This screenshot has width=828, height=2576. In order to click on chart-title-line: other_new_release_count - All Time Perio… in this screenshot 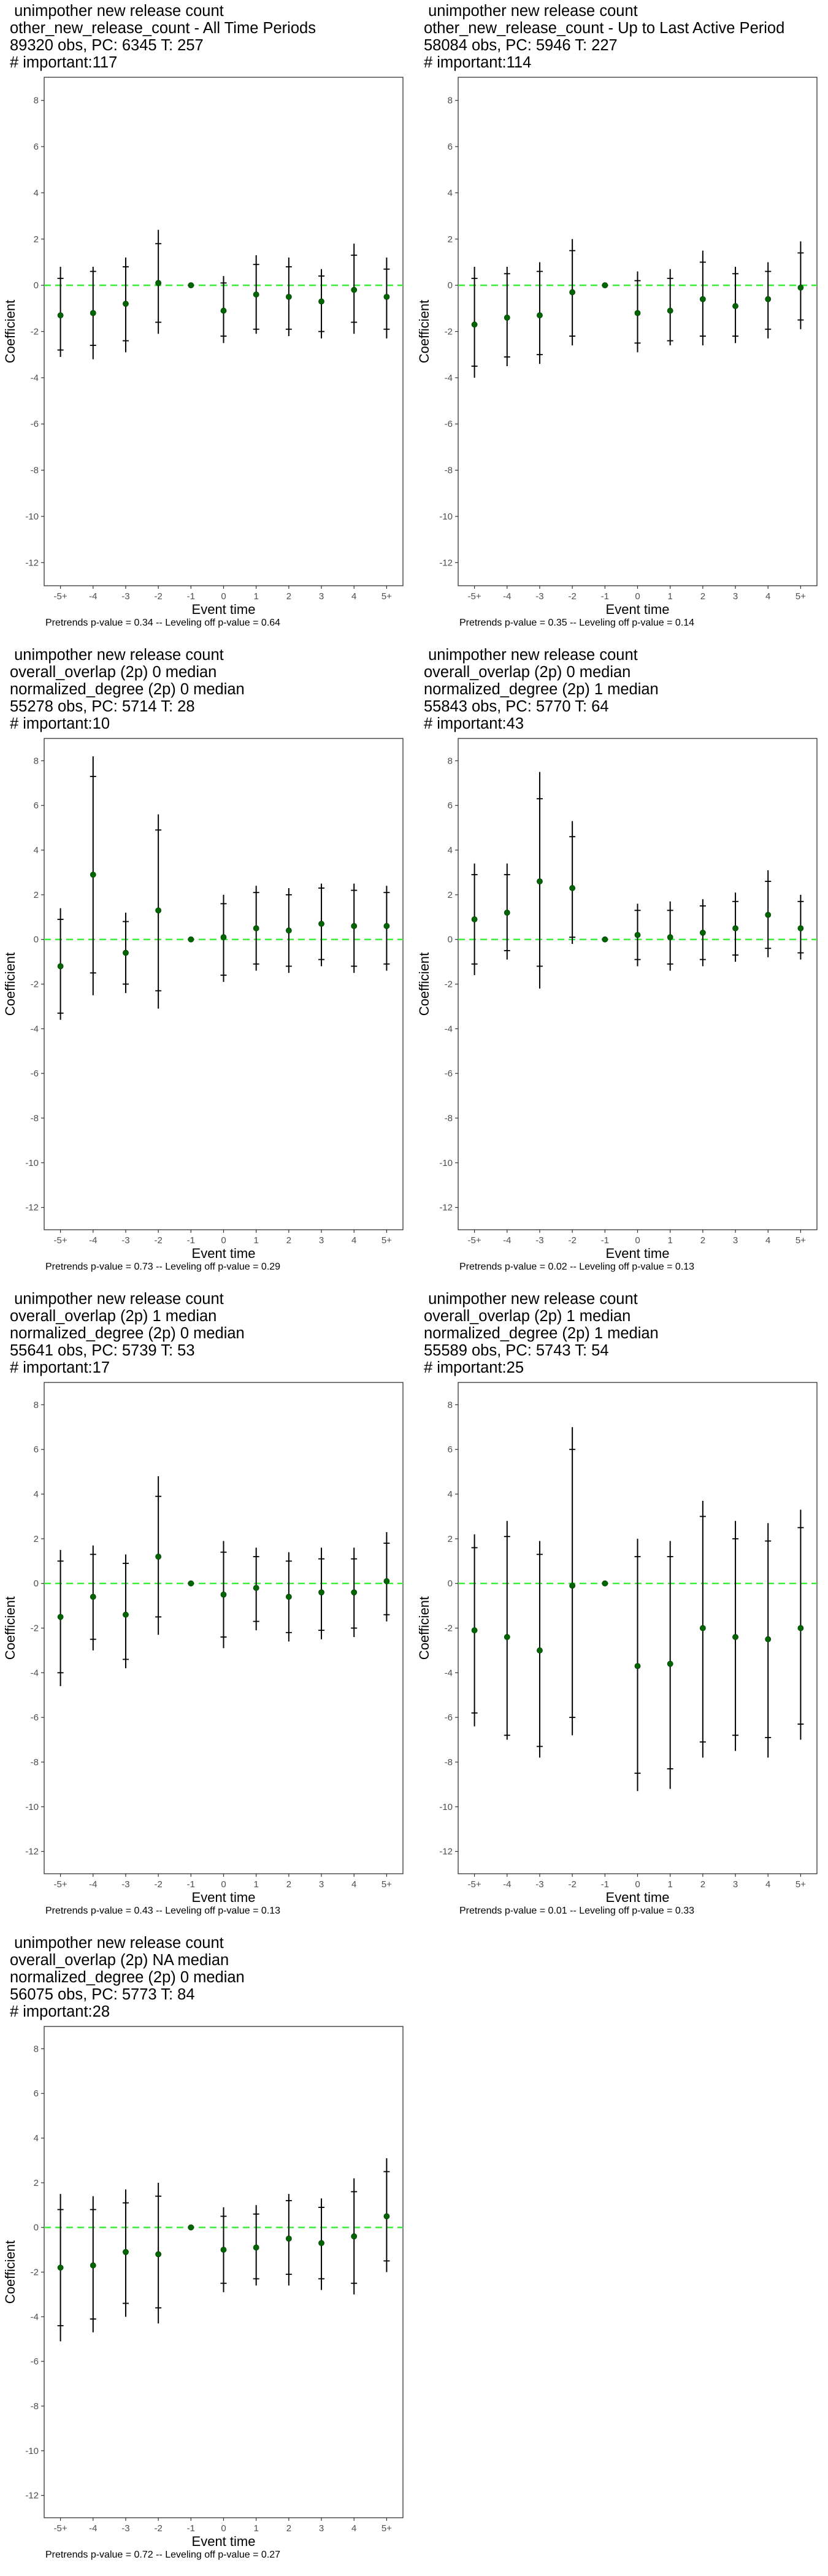, I will do `click(163, 28)`.